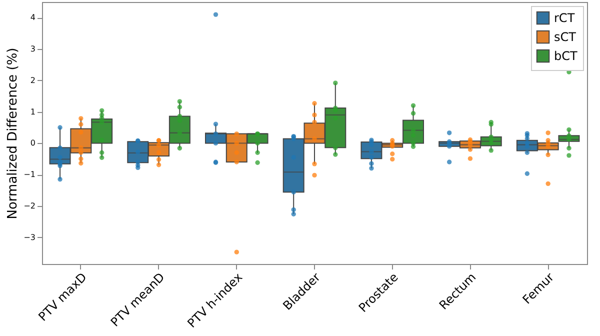 The width and height of the screenshot is (600, 336). What do you see at coordinates (33, 143) in the screenshot?
I see `y-tick-label: 0` at bounding box center [33, 143].